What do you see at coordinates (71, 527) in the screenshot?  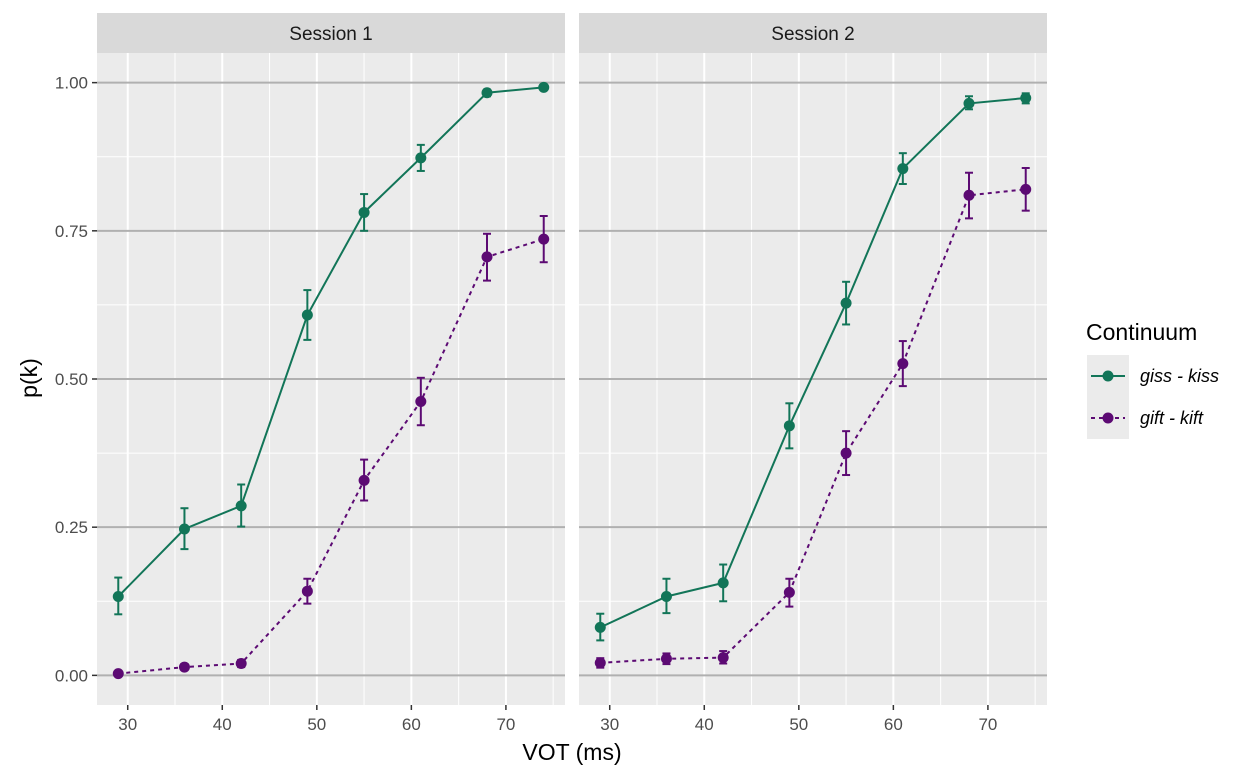 I see `y-tick-label: 0.25` at bounding box center [71, 527].